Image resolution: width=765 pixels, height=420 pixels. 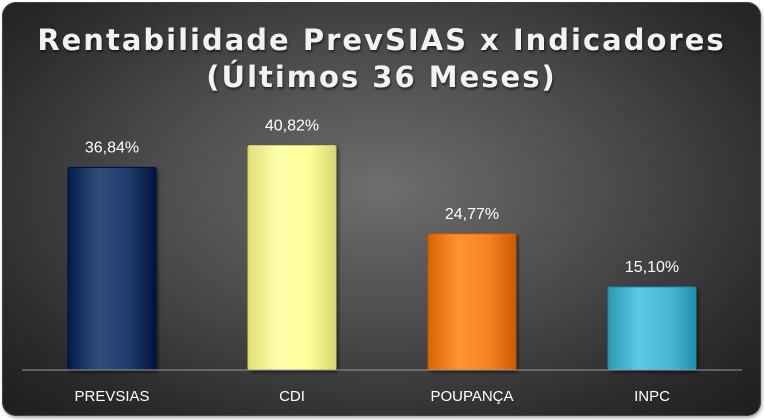 What do you see at coordinates (472, 302) in the screenshot?
I see `bar-poupan-a` at bounding box center [472, 302].